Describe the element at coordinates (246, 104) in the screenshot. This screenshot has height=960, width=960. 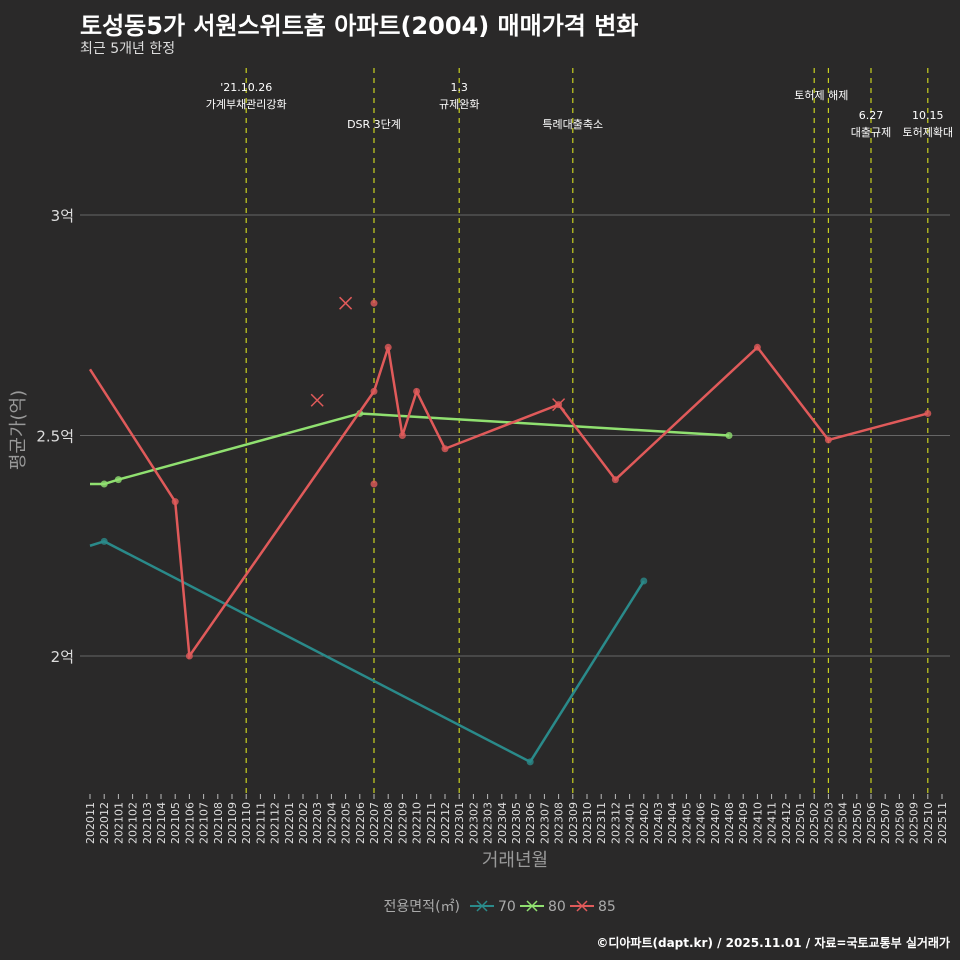
I see `event-label: 가계부채관리강화` at that location.